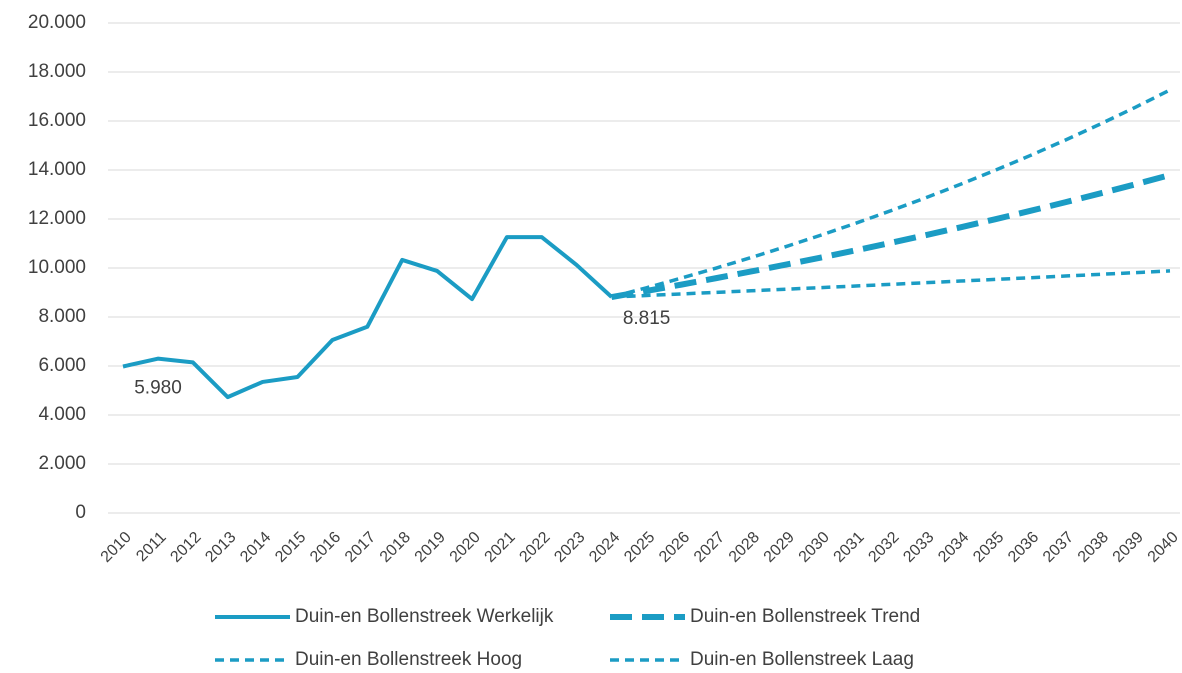 The height and width of the screenshot is (673, 1182). What do you see at coordinates (424, 616) in the screenshot?
I see `legend-label: Duin-en Bollenstreek Werkelijk` at bounding box center [424, 616].